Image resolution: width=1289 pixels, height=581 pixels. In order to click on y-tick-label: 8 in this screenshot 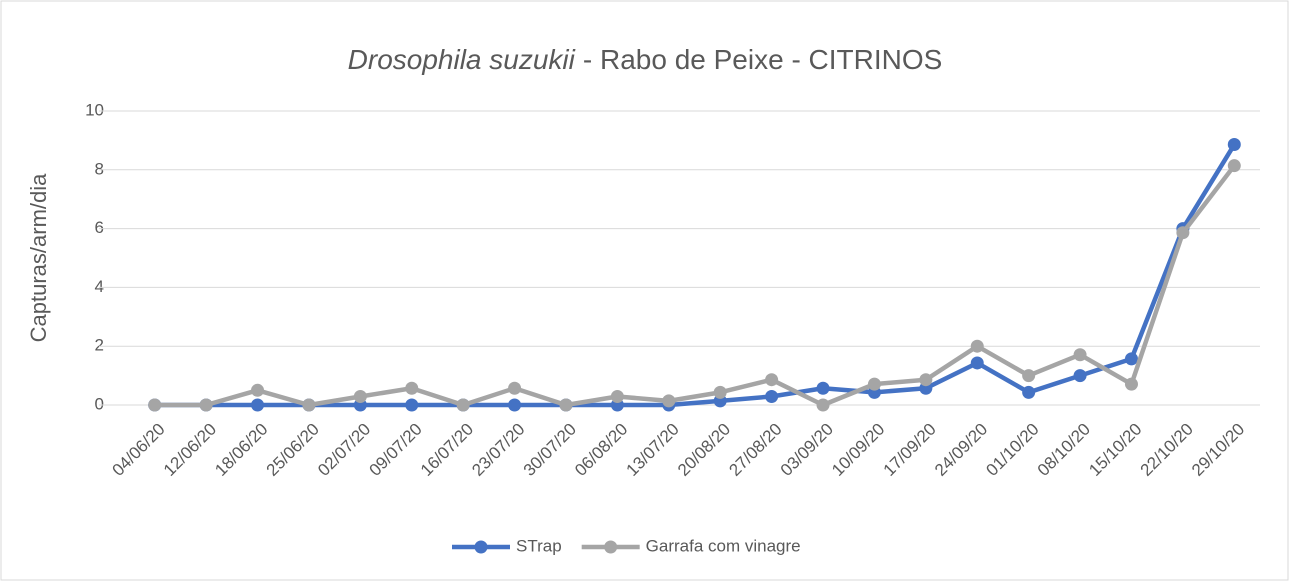, I will do `click(99, 168)`.